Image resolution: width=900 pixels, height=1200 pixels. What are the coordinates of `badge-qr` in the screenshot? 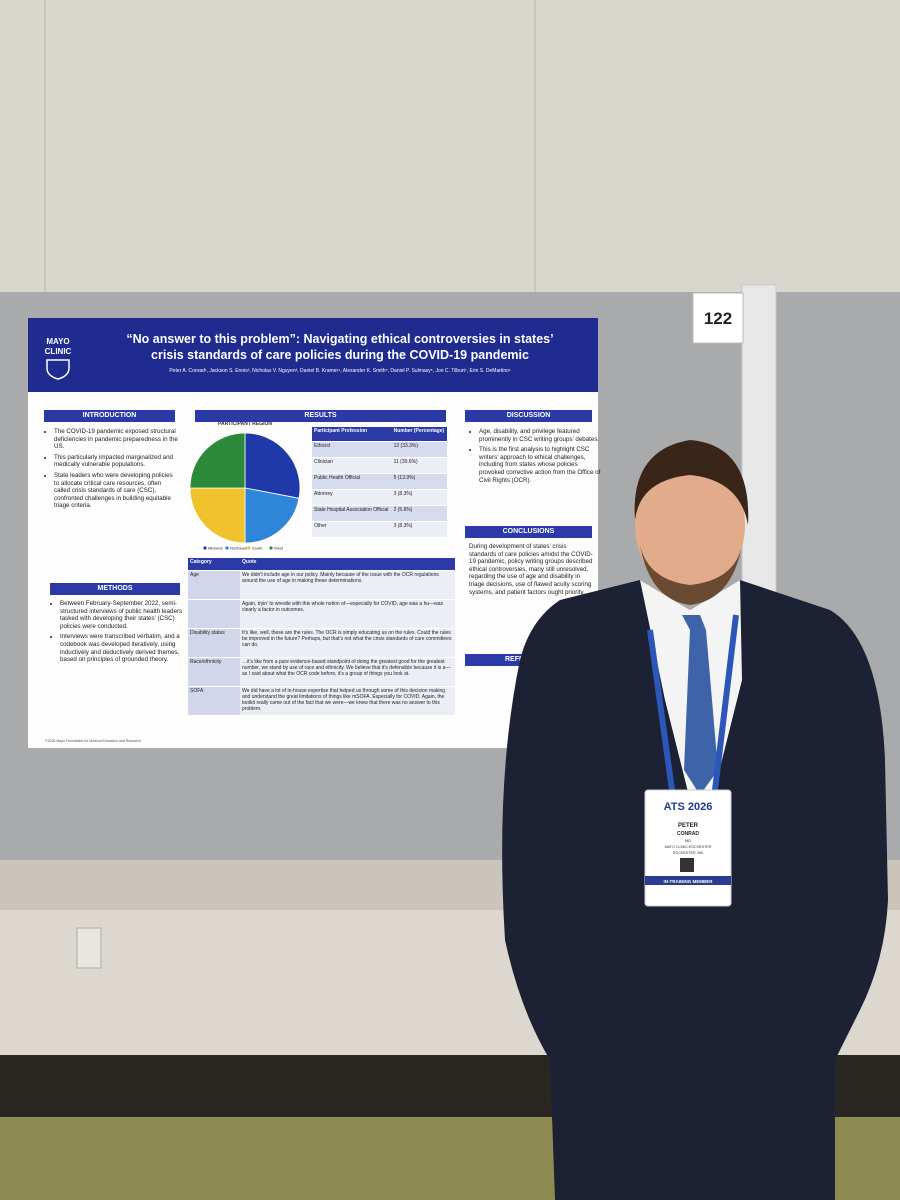 It's located at (687, 865).